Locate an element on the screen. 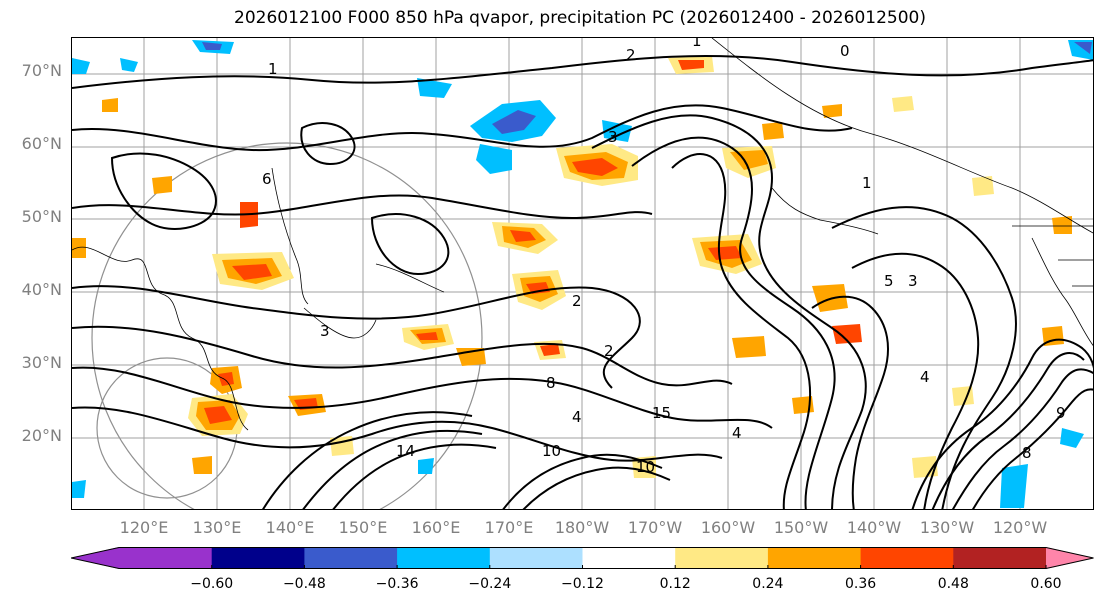 Image resolution: width=1105 pixels, height=604 pixels. longitude-label: 140°E is located at coordinates (290, 527).